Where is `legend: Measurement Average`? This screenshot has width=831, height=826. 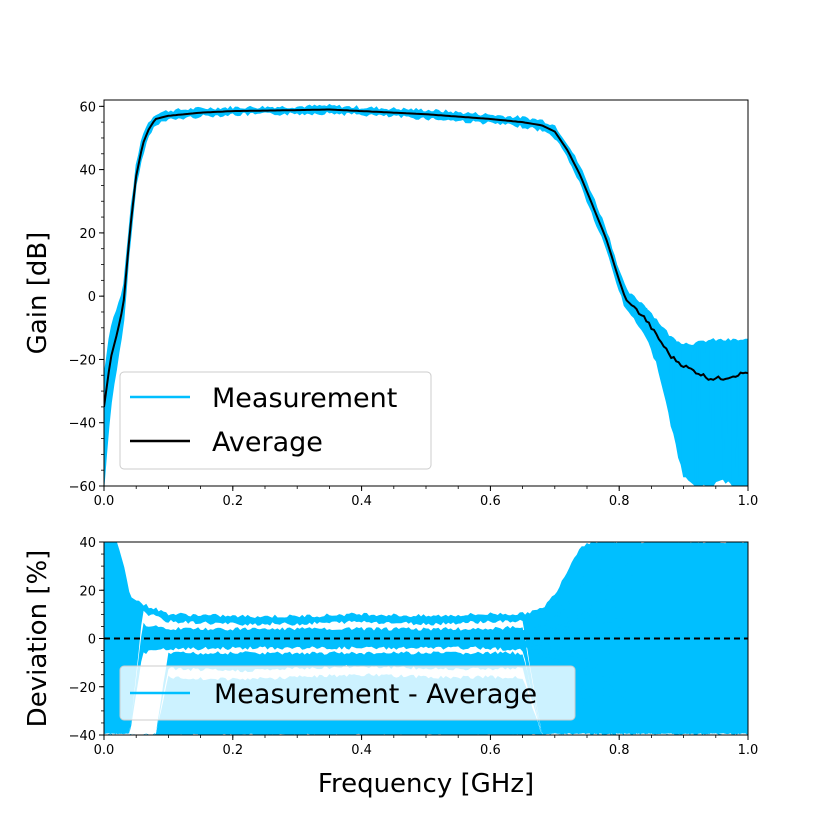 legend: Measurement Average is located at coordinates (275, 420).